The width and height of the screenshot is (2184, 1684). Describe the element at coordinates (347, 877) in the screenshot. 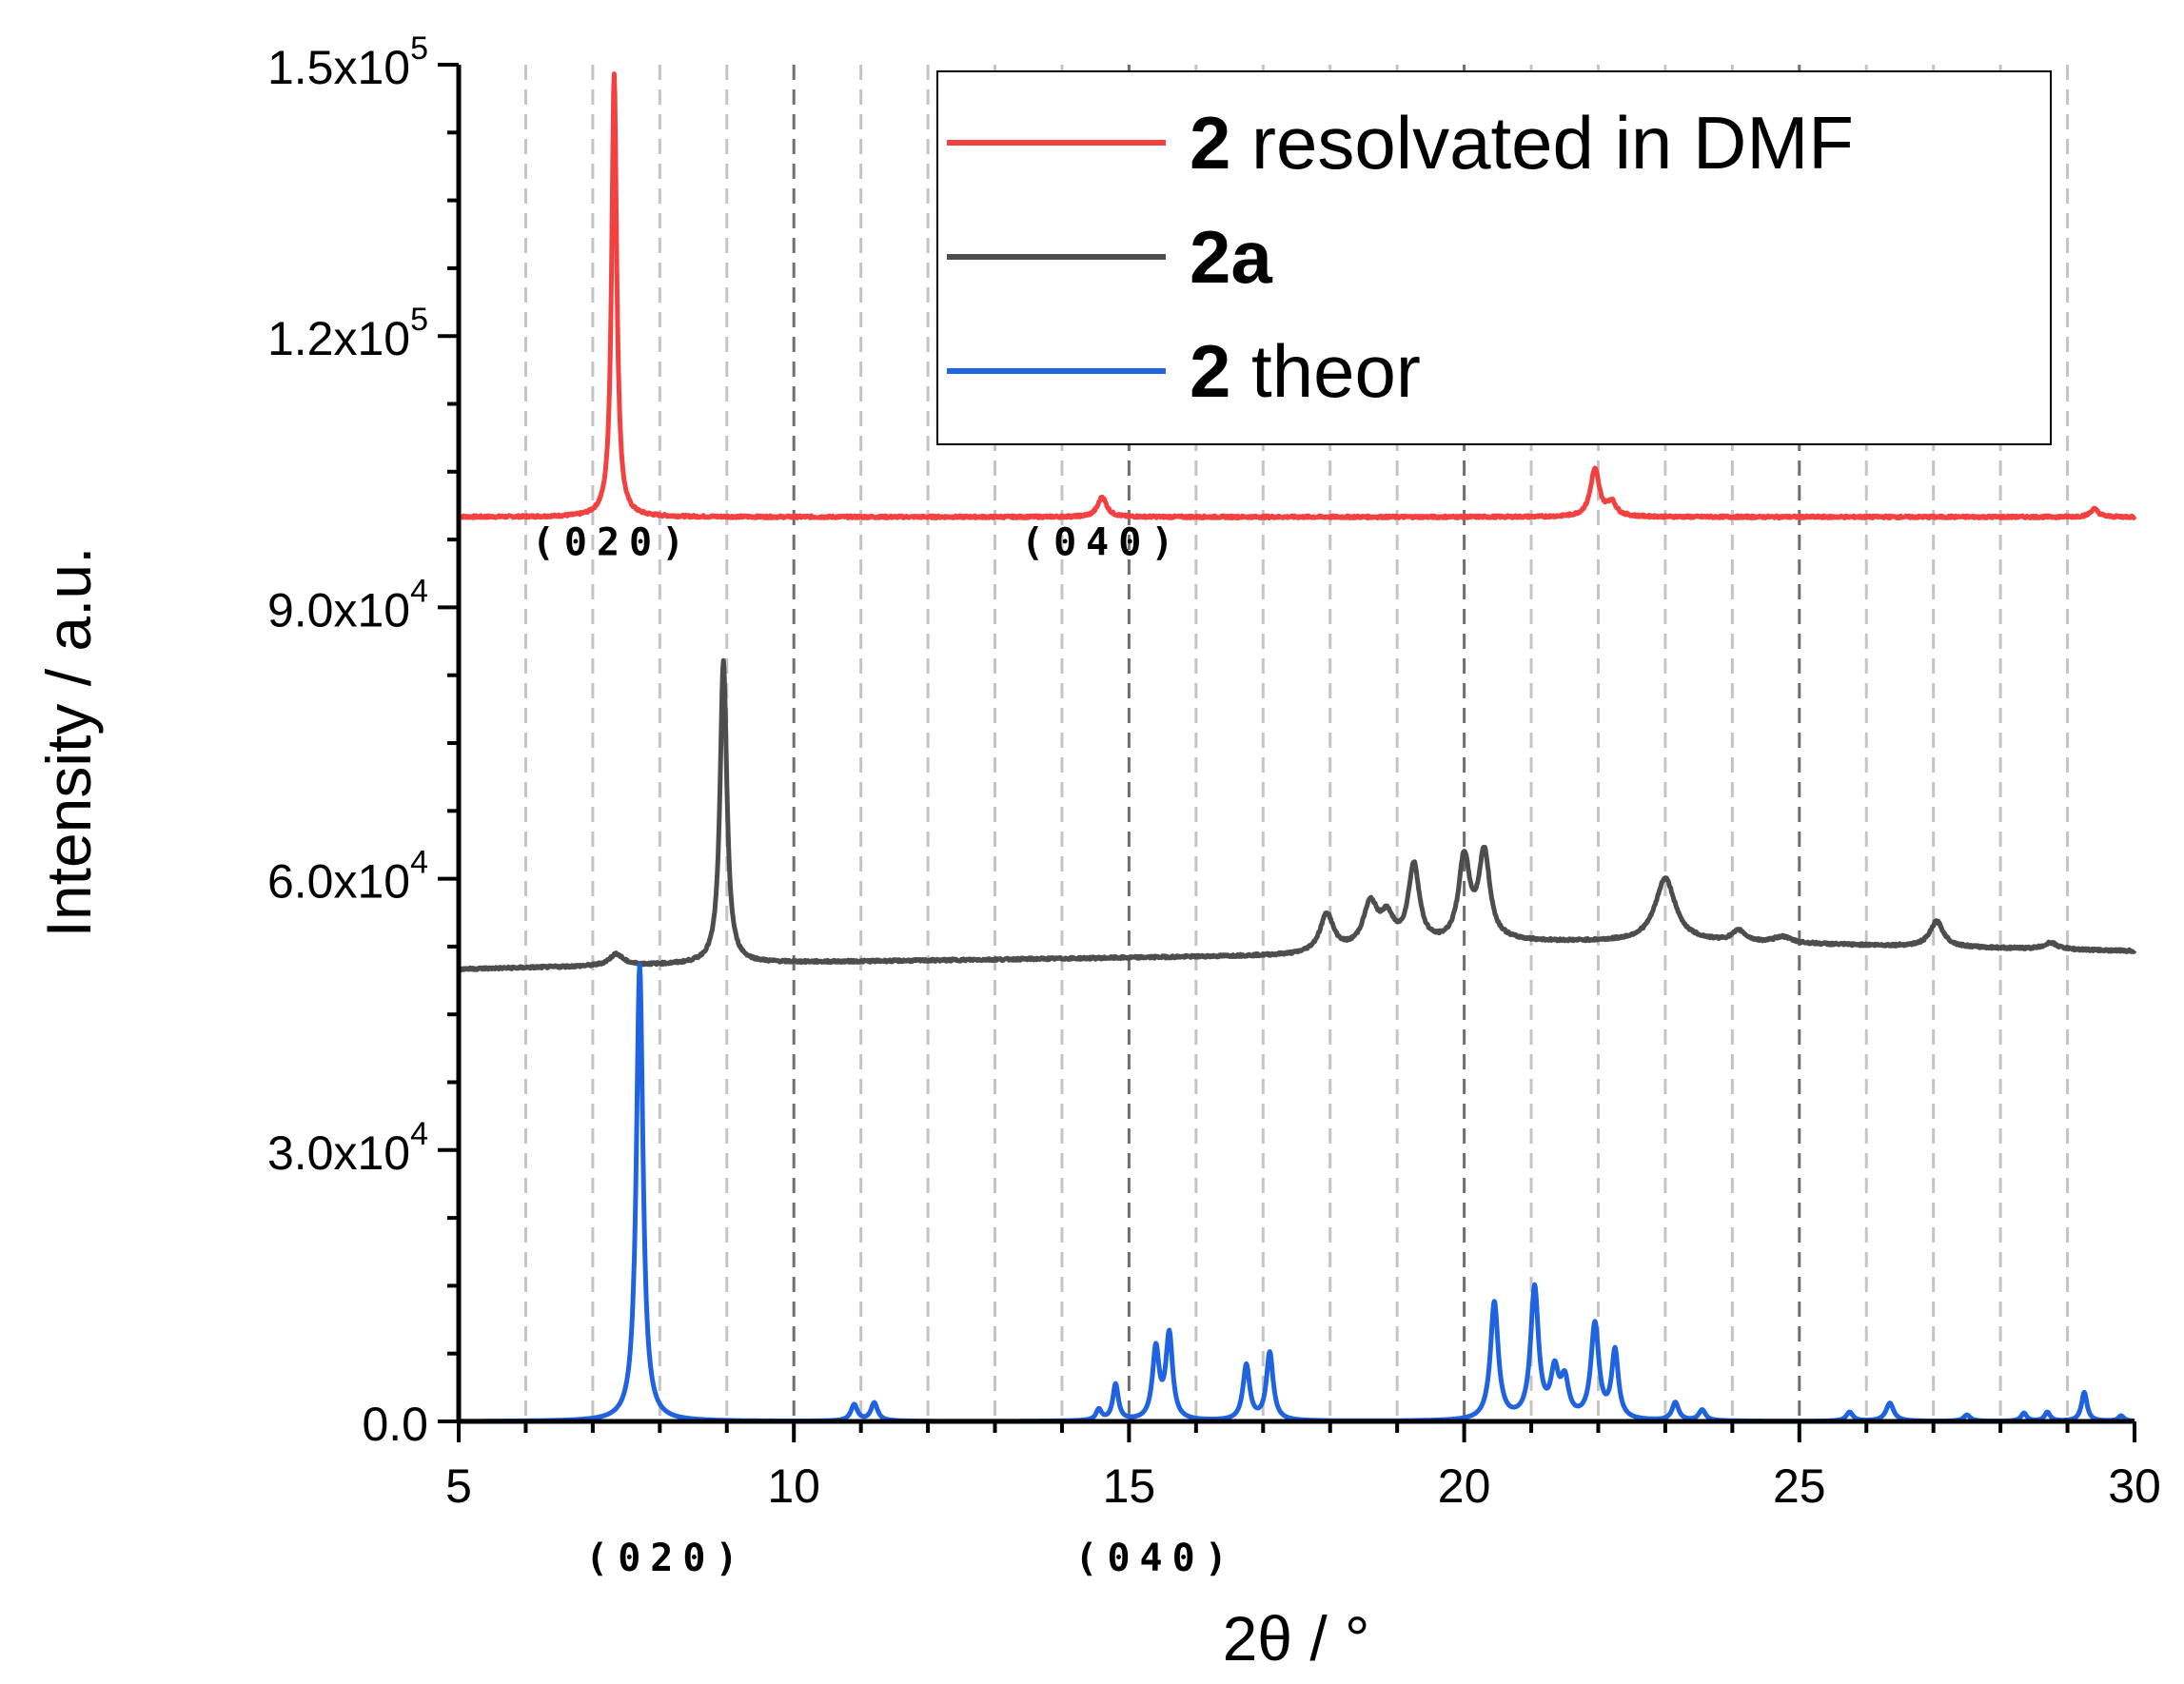

I see `y-tick-label: 6.0x10⁴` at that location.